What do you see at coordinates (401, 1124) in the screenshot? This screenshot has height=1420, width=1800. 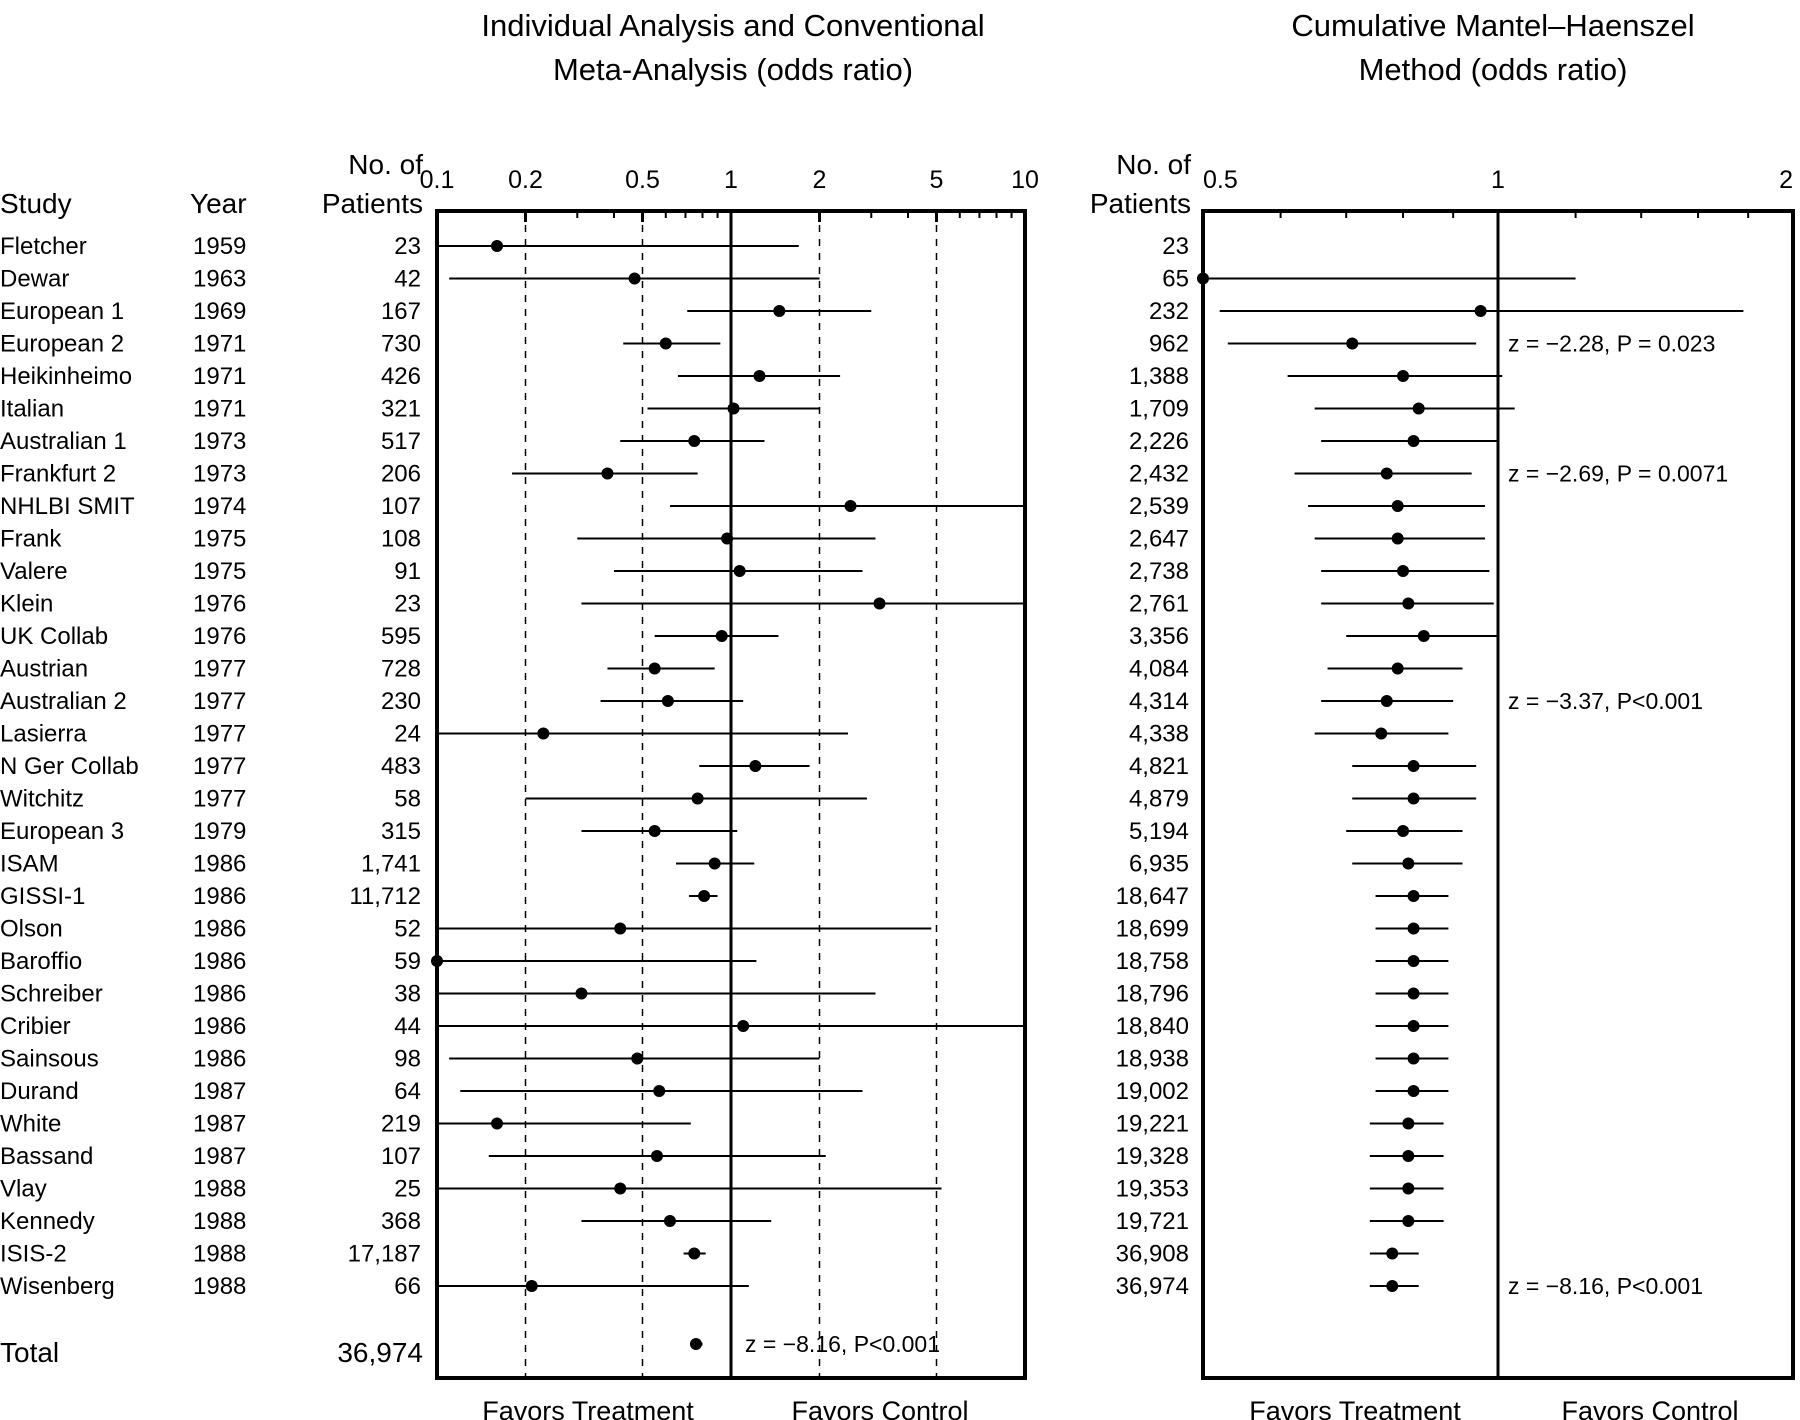 I see `study-patients: 219` at bounding box center [401, 1124].